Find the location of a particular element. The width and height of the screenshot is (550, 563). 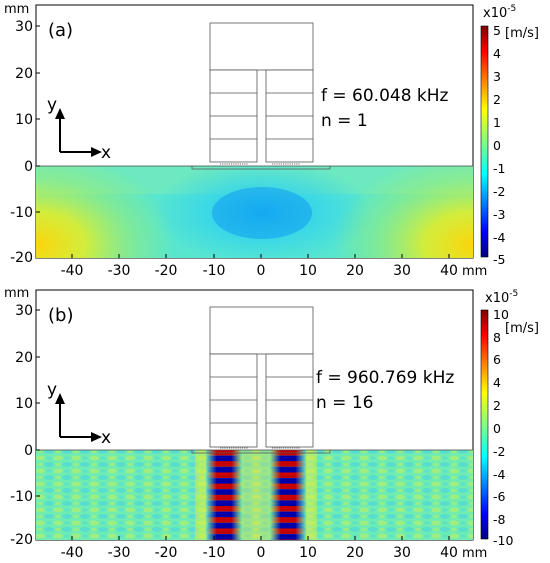

frequency-label: f = 60.048 kHz is located at coordinates (385, 96).